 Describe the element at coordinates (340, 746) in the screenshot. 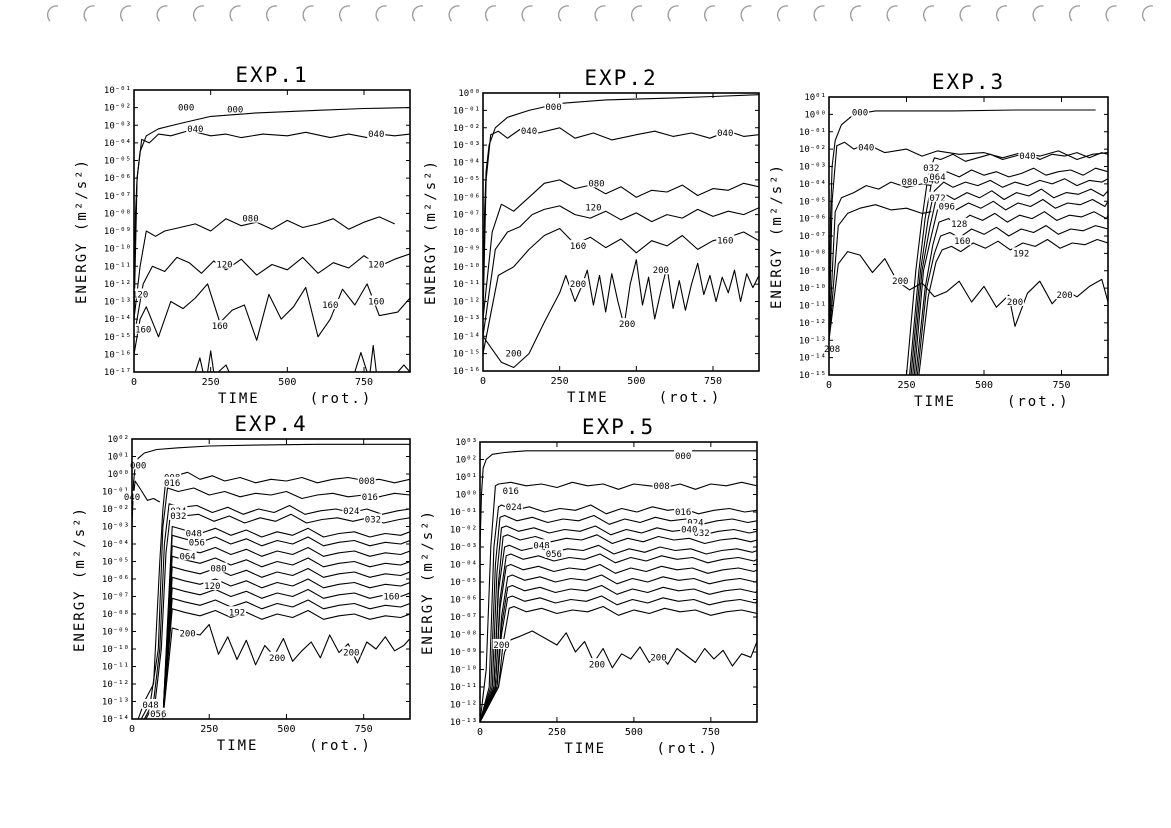

I see `x-axis-unit: (rot.)` at that location.